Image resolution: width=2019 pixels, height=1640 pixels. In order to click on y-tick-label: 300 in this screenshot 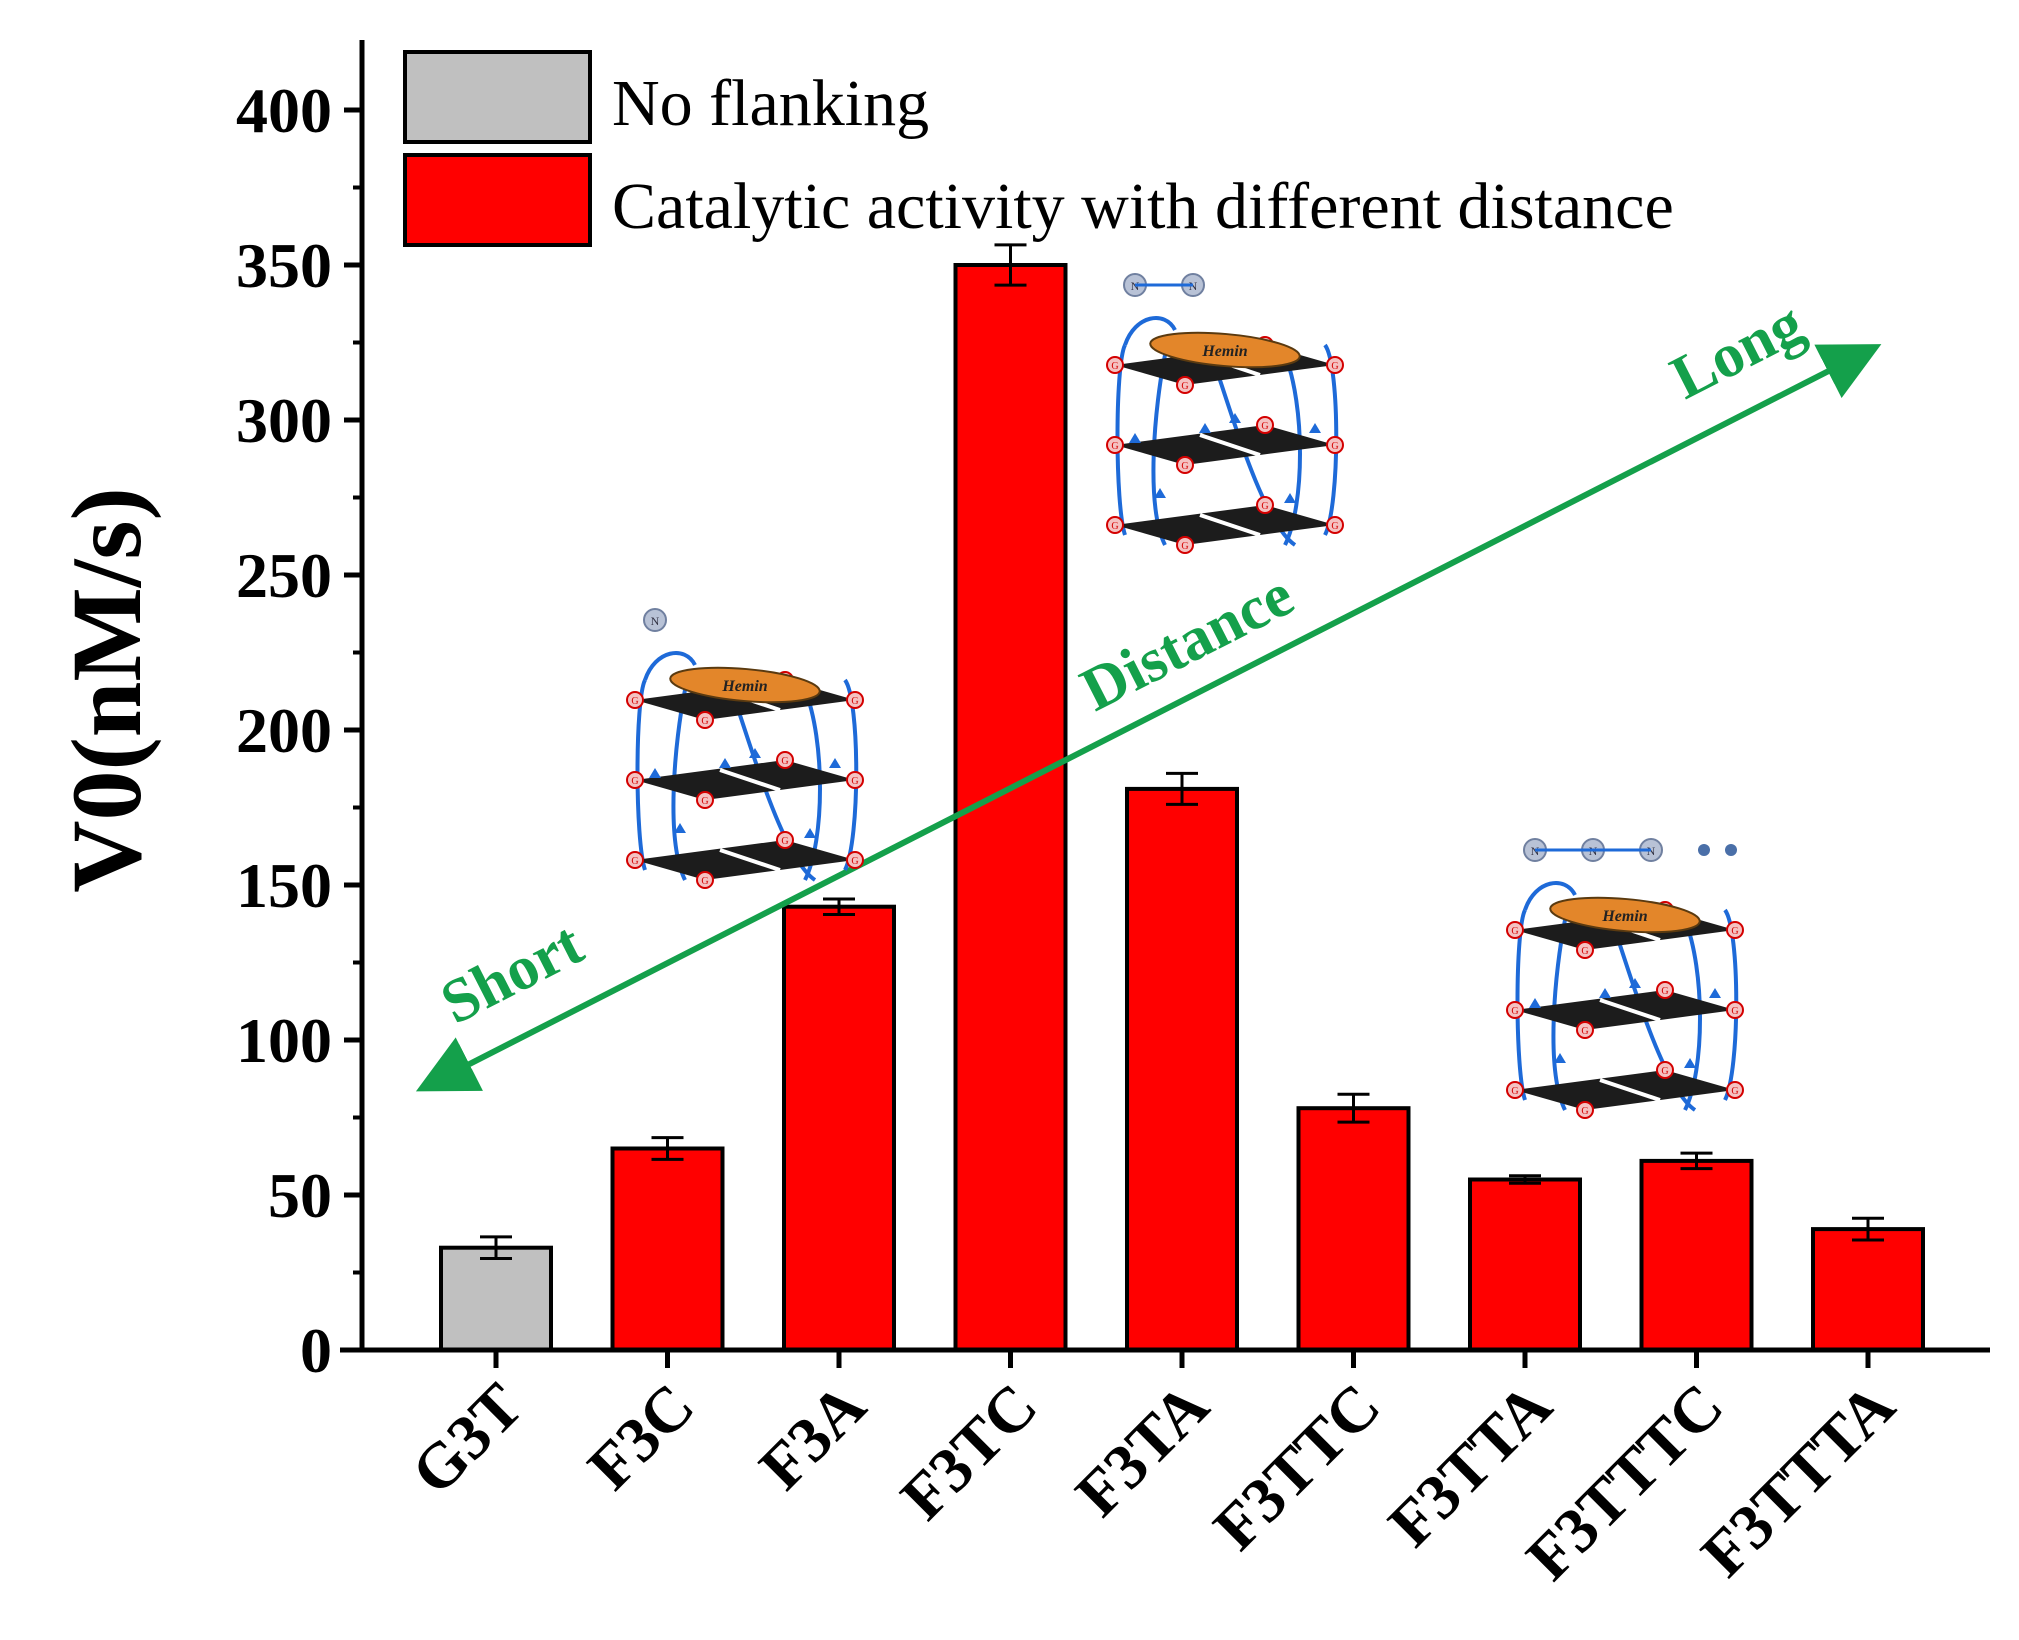, I will do `click(284, 420)`.